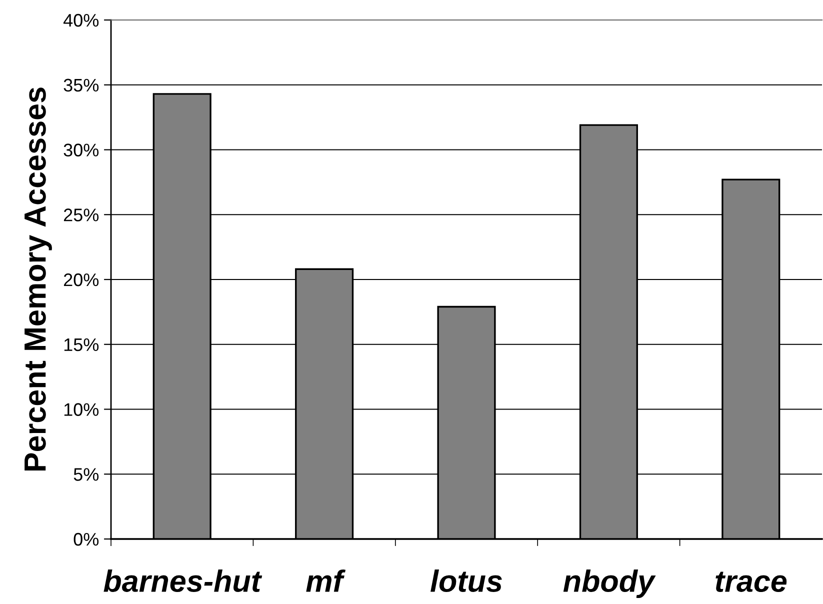 This screenshot has height=604, width=823. I want to click on y-tick-label: 10%, so click(81, 409).